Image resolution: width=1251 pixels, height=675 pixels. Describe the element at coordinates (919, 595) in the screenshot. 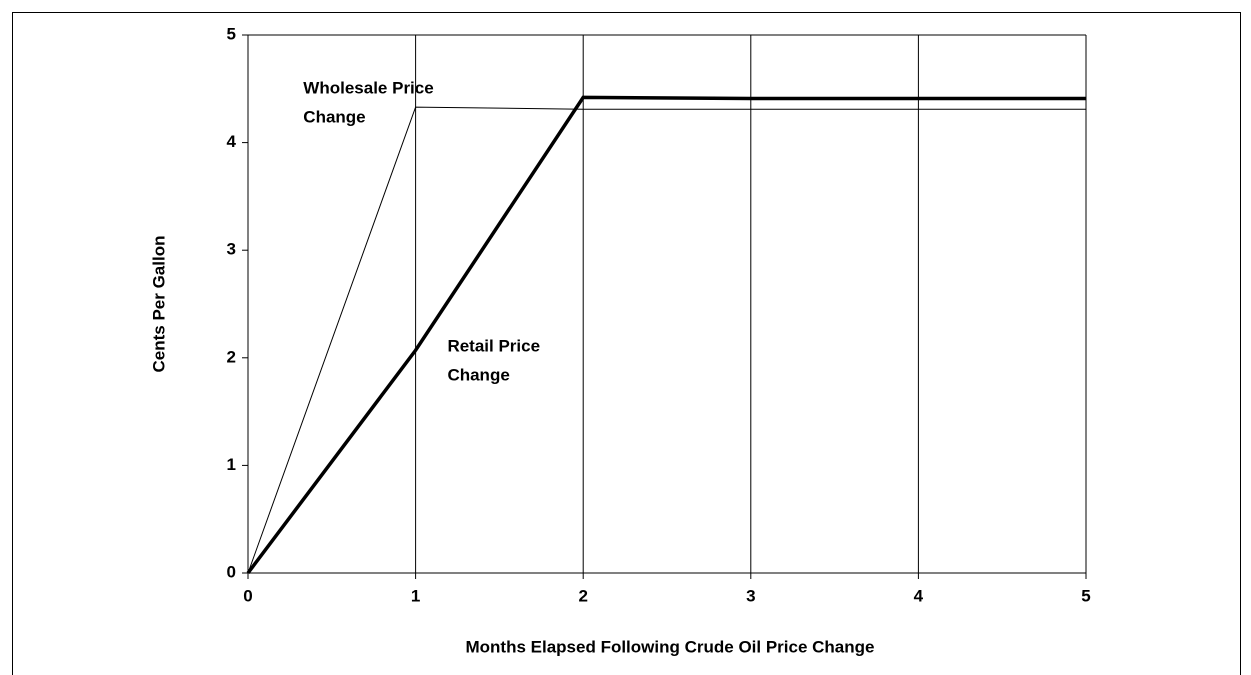

I see `x-tick-label: 4` at that location.